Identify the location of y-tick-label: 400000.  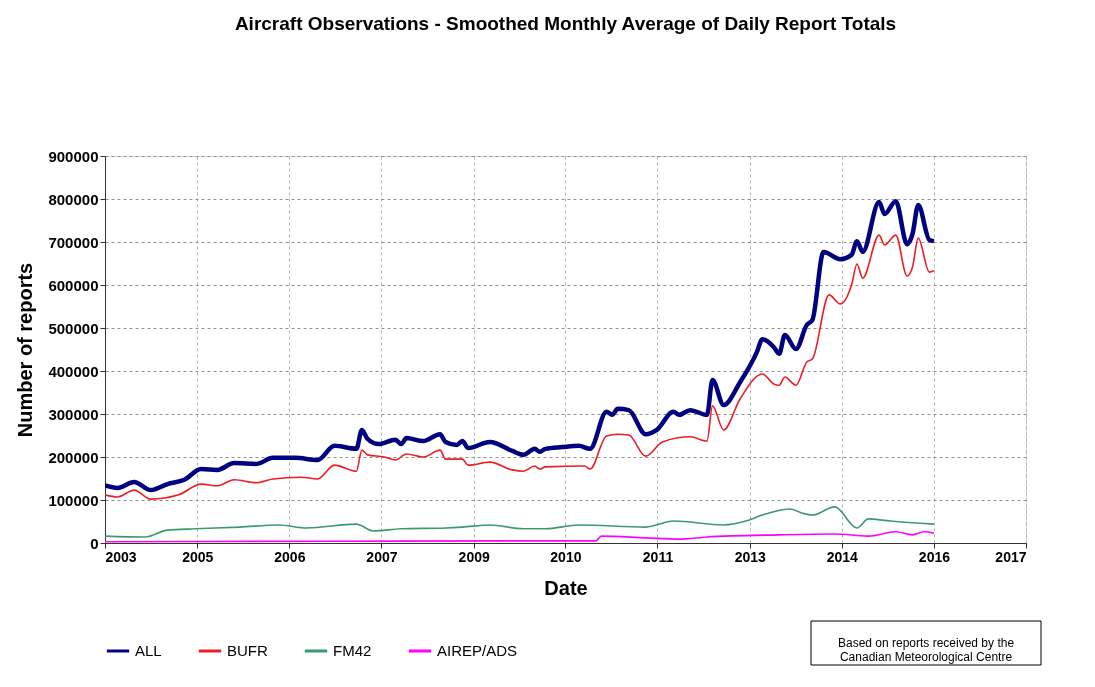
(73, 371).